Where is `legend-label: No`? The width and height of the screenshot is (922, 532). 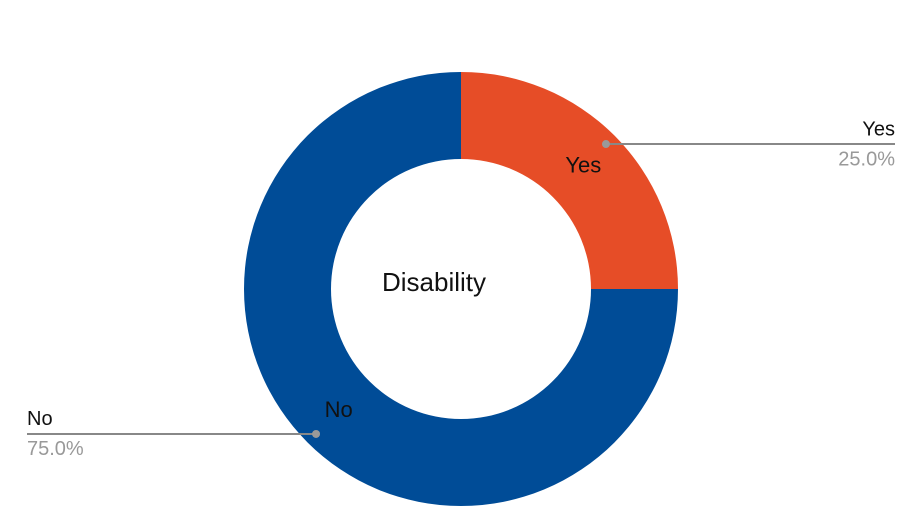
legend-label: No is located at coordinates (40, 419).